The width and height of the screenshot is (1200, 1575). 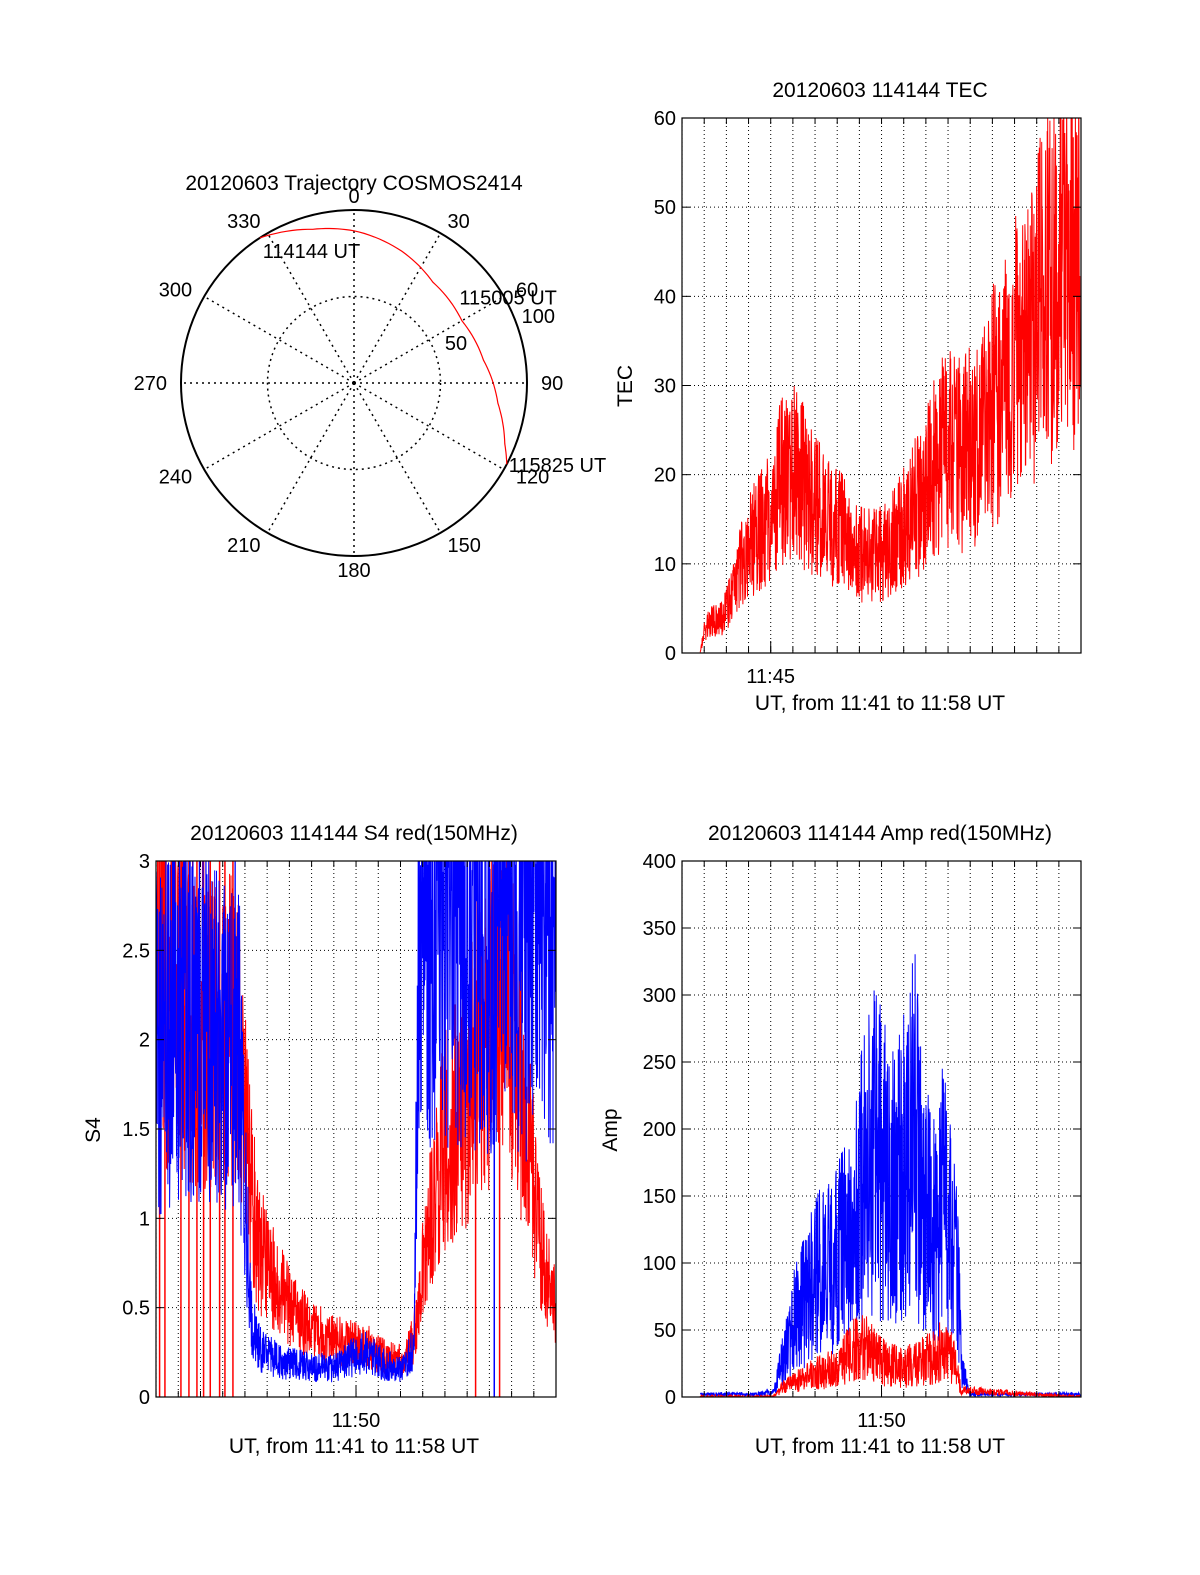 I want to click on amp-y-tick-label: 300, so click(x=659, y=996).